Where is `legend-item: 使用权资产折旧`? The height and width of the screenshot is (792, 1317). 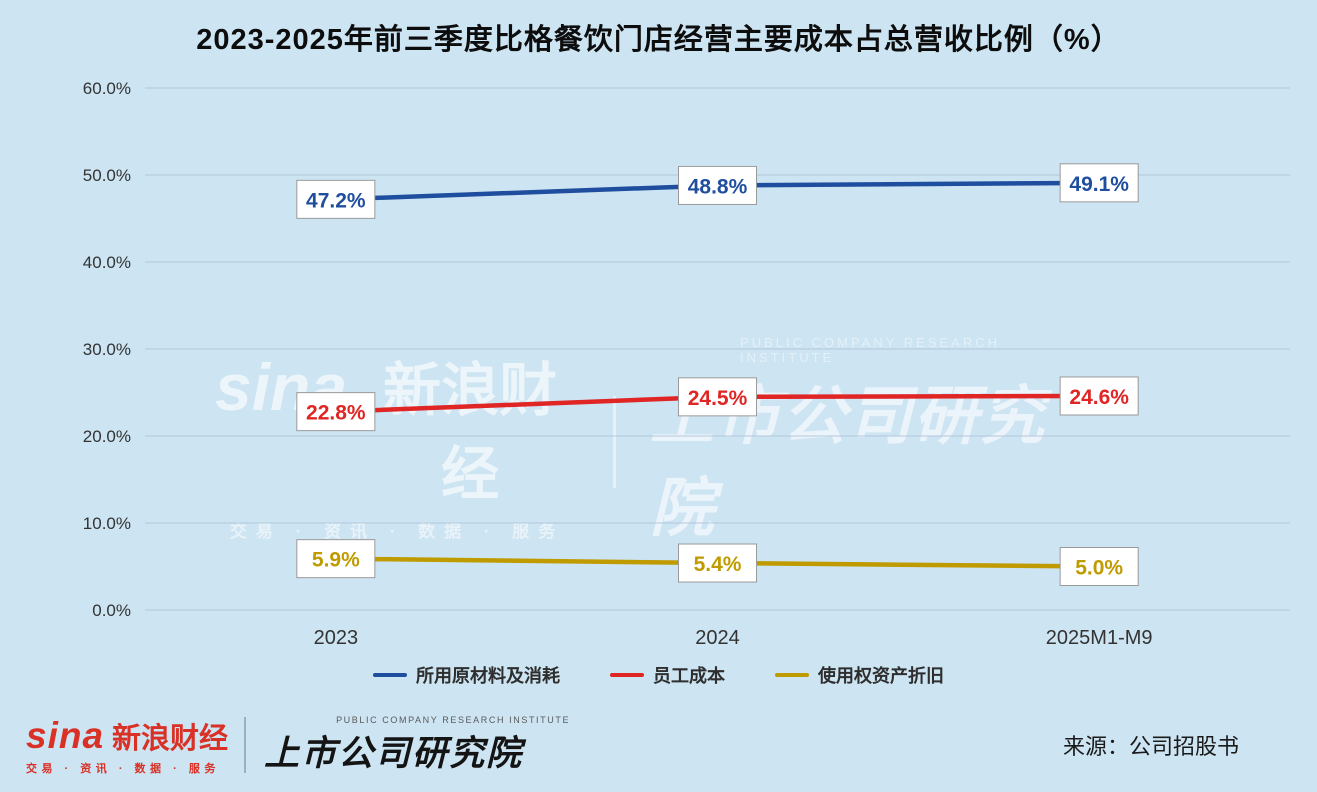 legend-item: 使用权资产折旧 is located at coordinates (859, 675).